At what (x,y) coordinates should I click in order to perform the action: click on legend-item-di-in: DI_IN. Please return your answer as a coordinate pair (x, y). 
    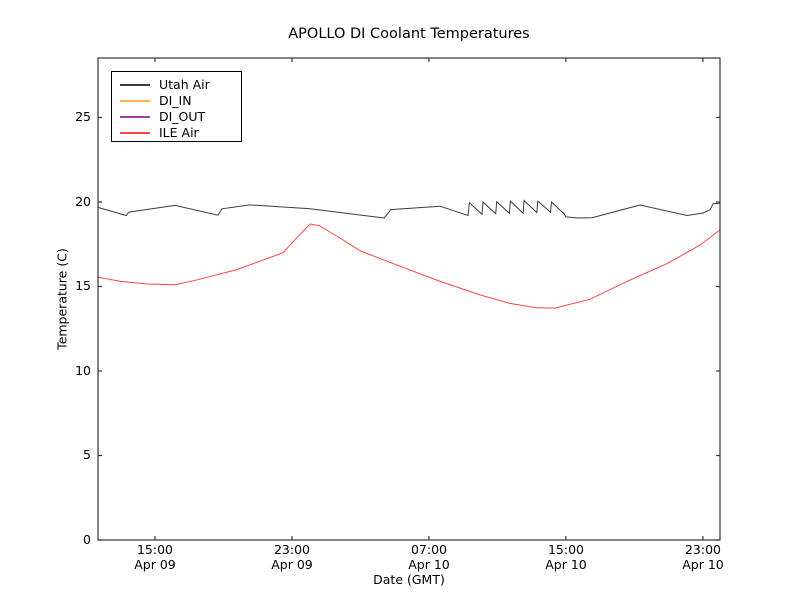
    Looking at the image, I should click on (176, 101).